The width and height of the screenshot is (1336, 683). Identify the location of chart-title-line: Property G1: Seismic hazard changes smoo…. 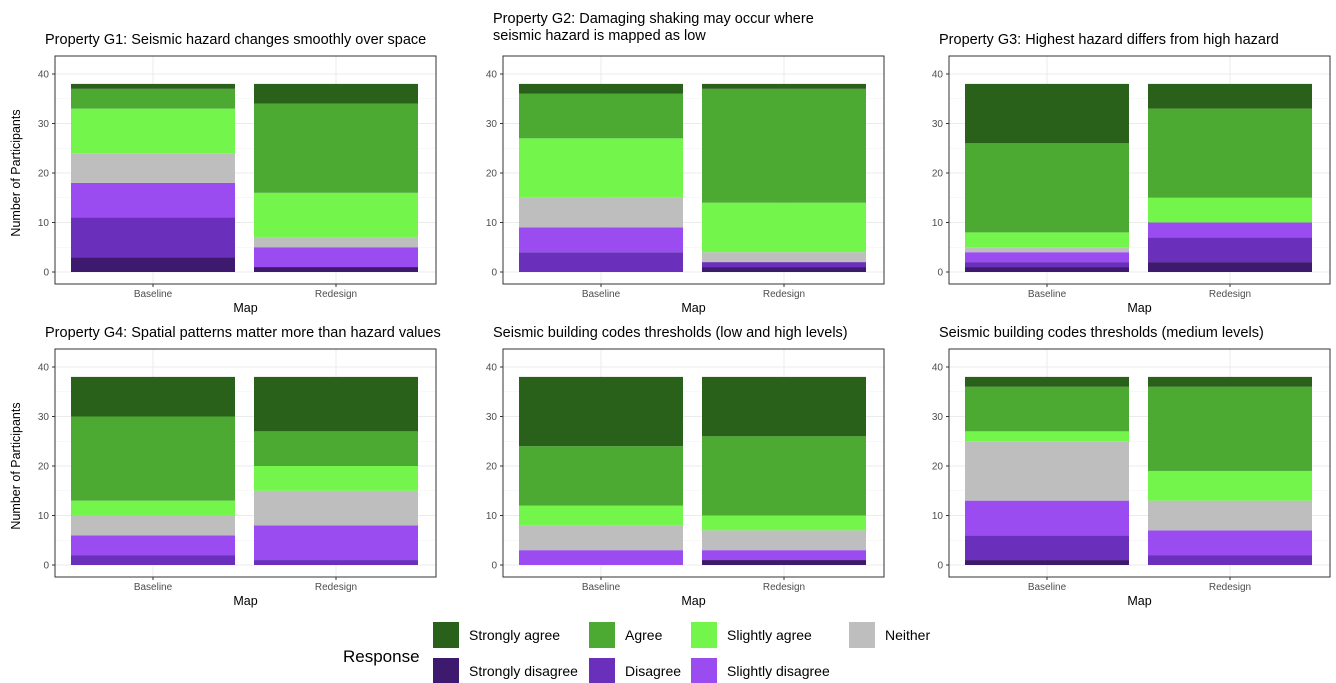
(235, 40).